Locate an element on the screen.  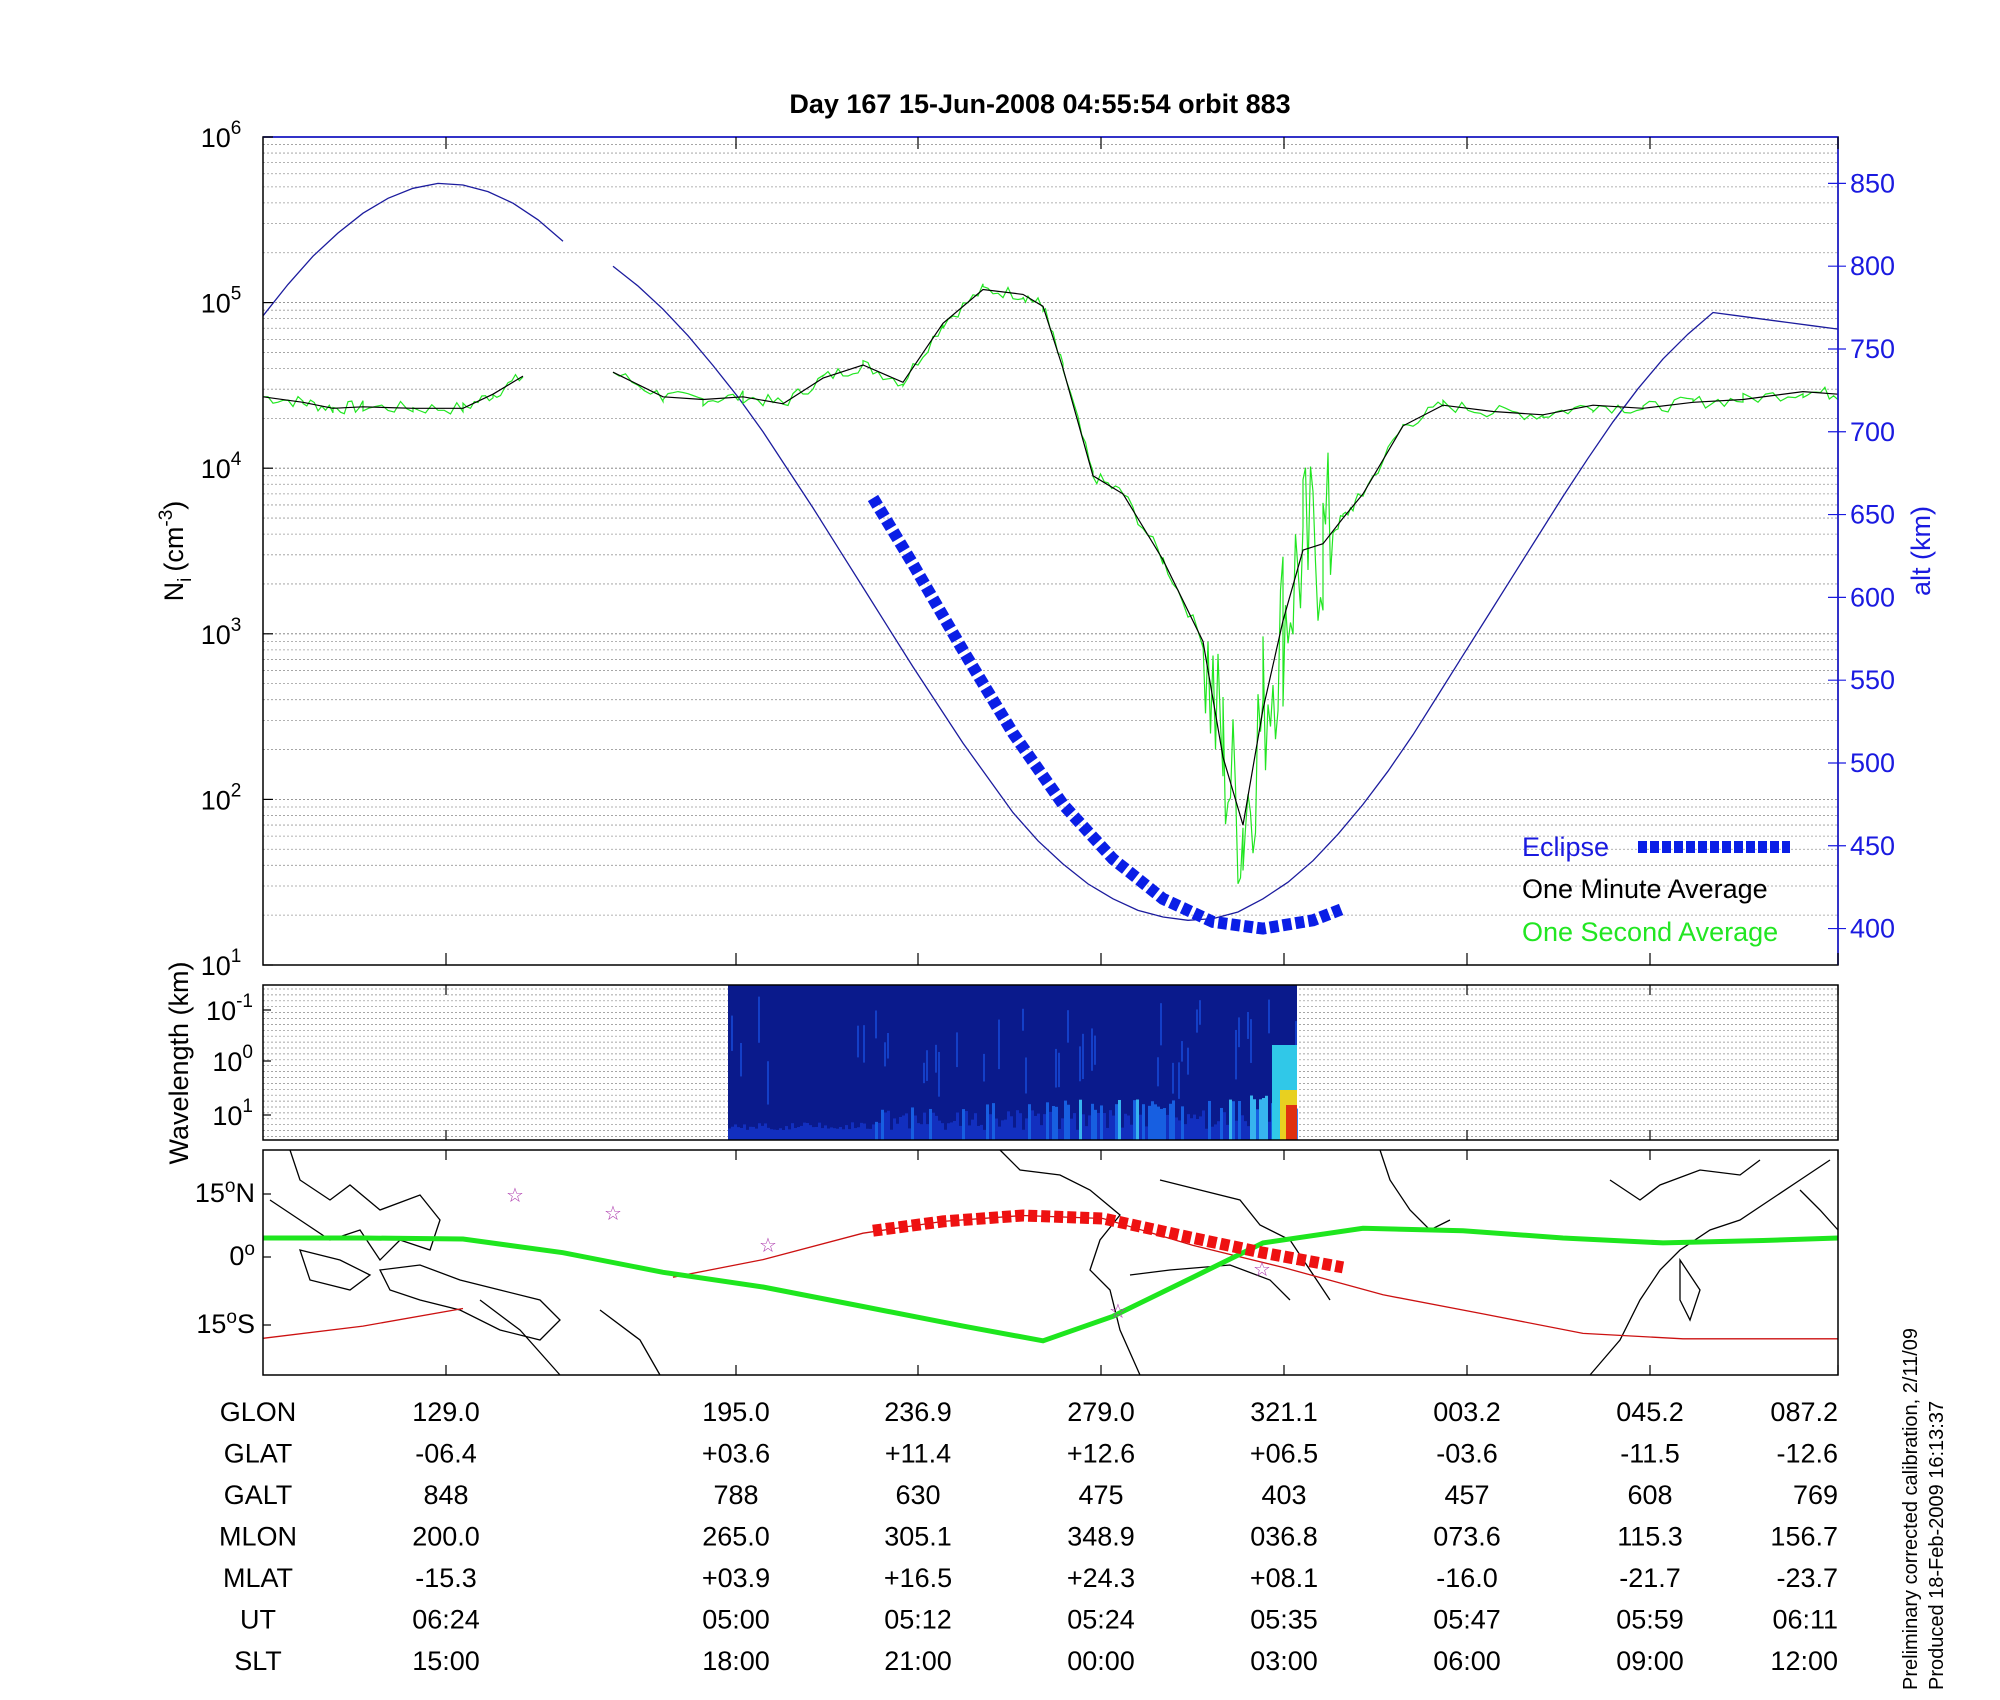
density-tick-label: 10⁴ is located at coordinates (221, 466).